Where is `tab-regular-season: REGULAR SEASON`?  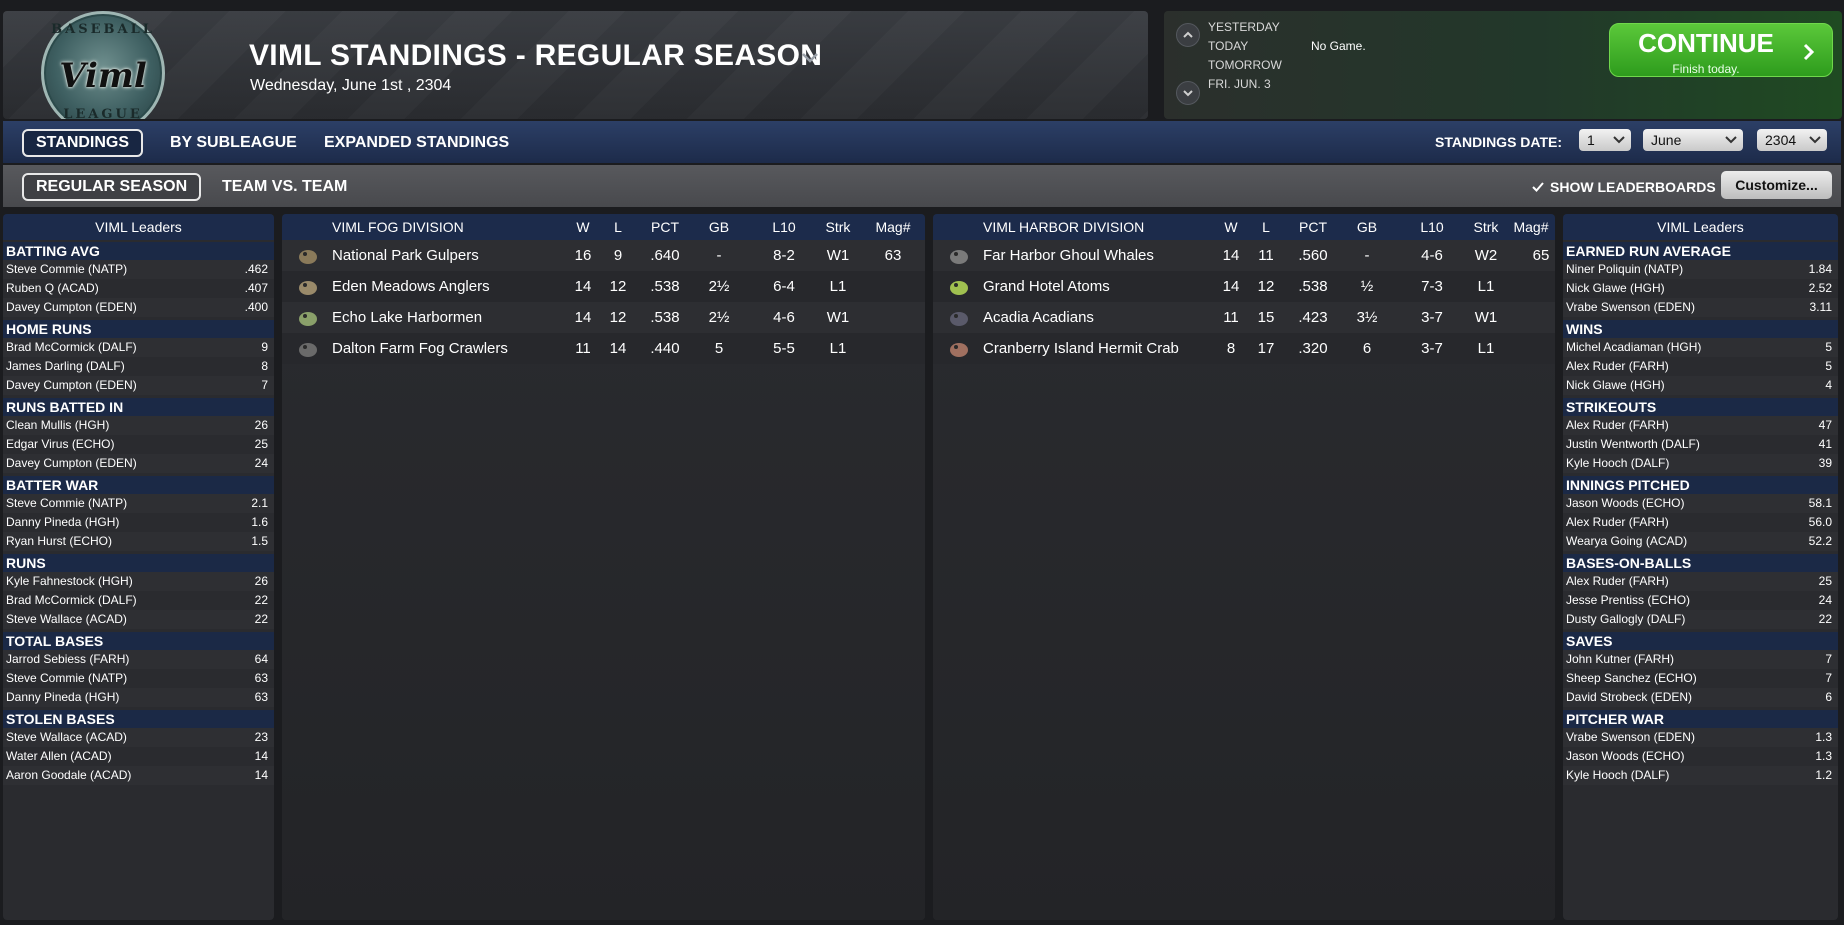 tab-regular-season: REGULAR SEASON is located at coordinates (112, 187).